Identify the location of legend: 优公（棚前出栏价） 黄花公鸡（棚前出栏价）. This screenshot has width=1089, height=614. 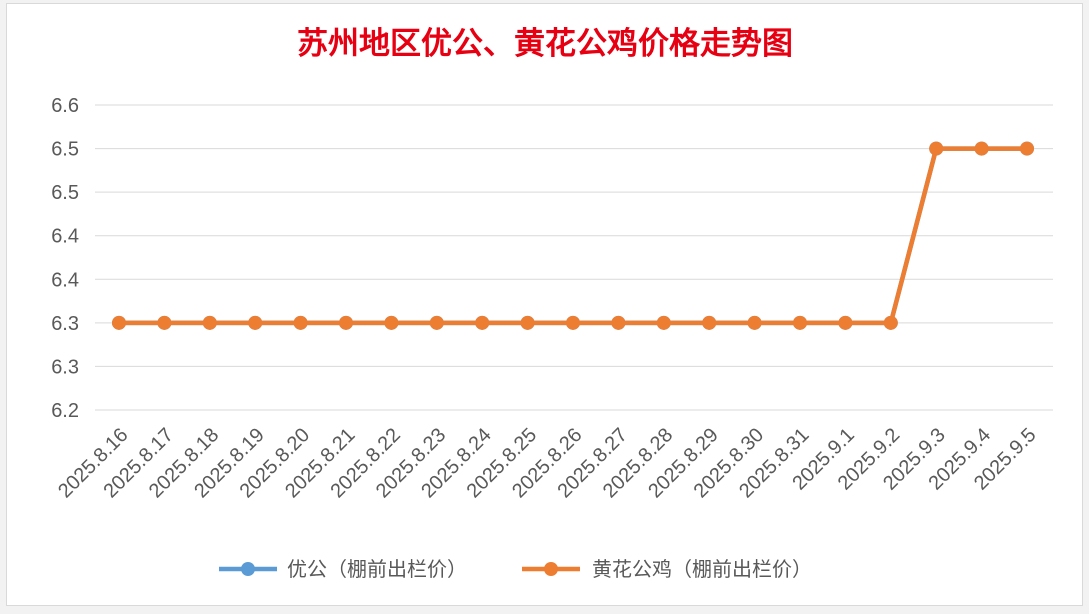
(515, 569).